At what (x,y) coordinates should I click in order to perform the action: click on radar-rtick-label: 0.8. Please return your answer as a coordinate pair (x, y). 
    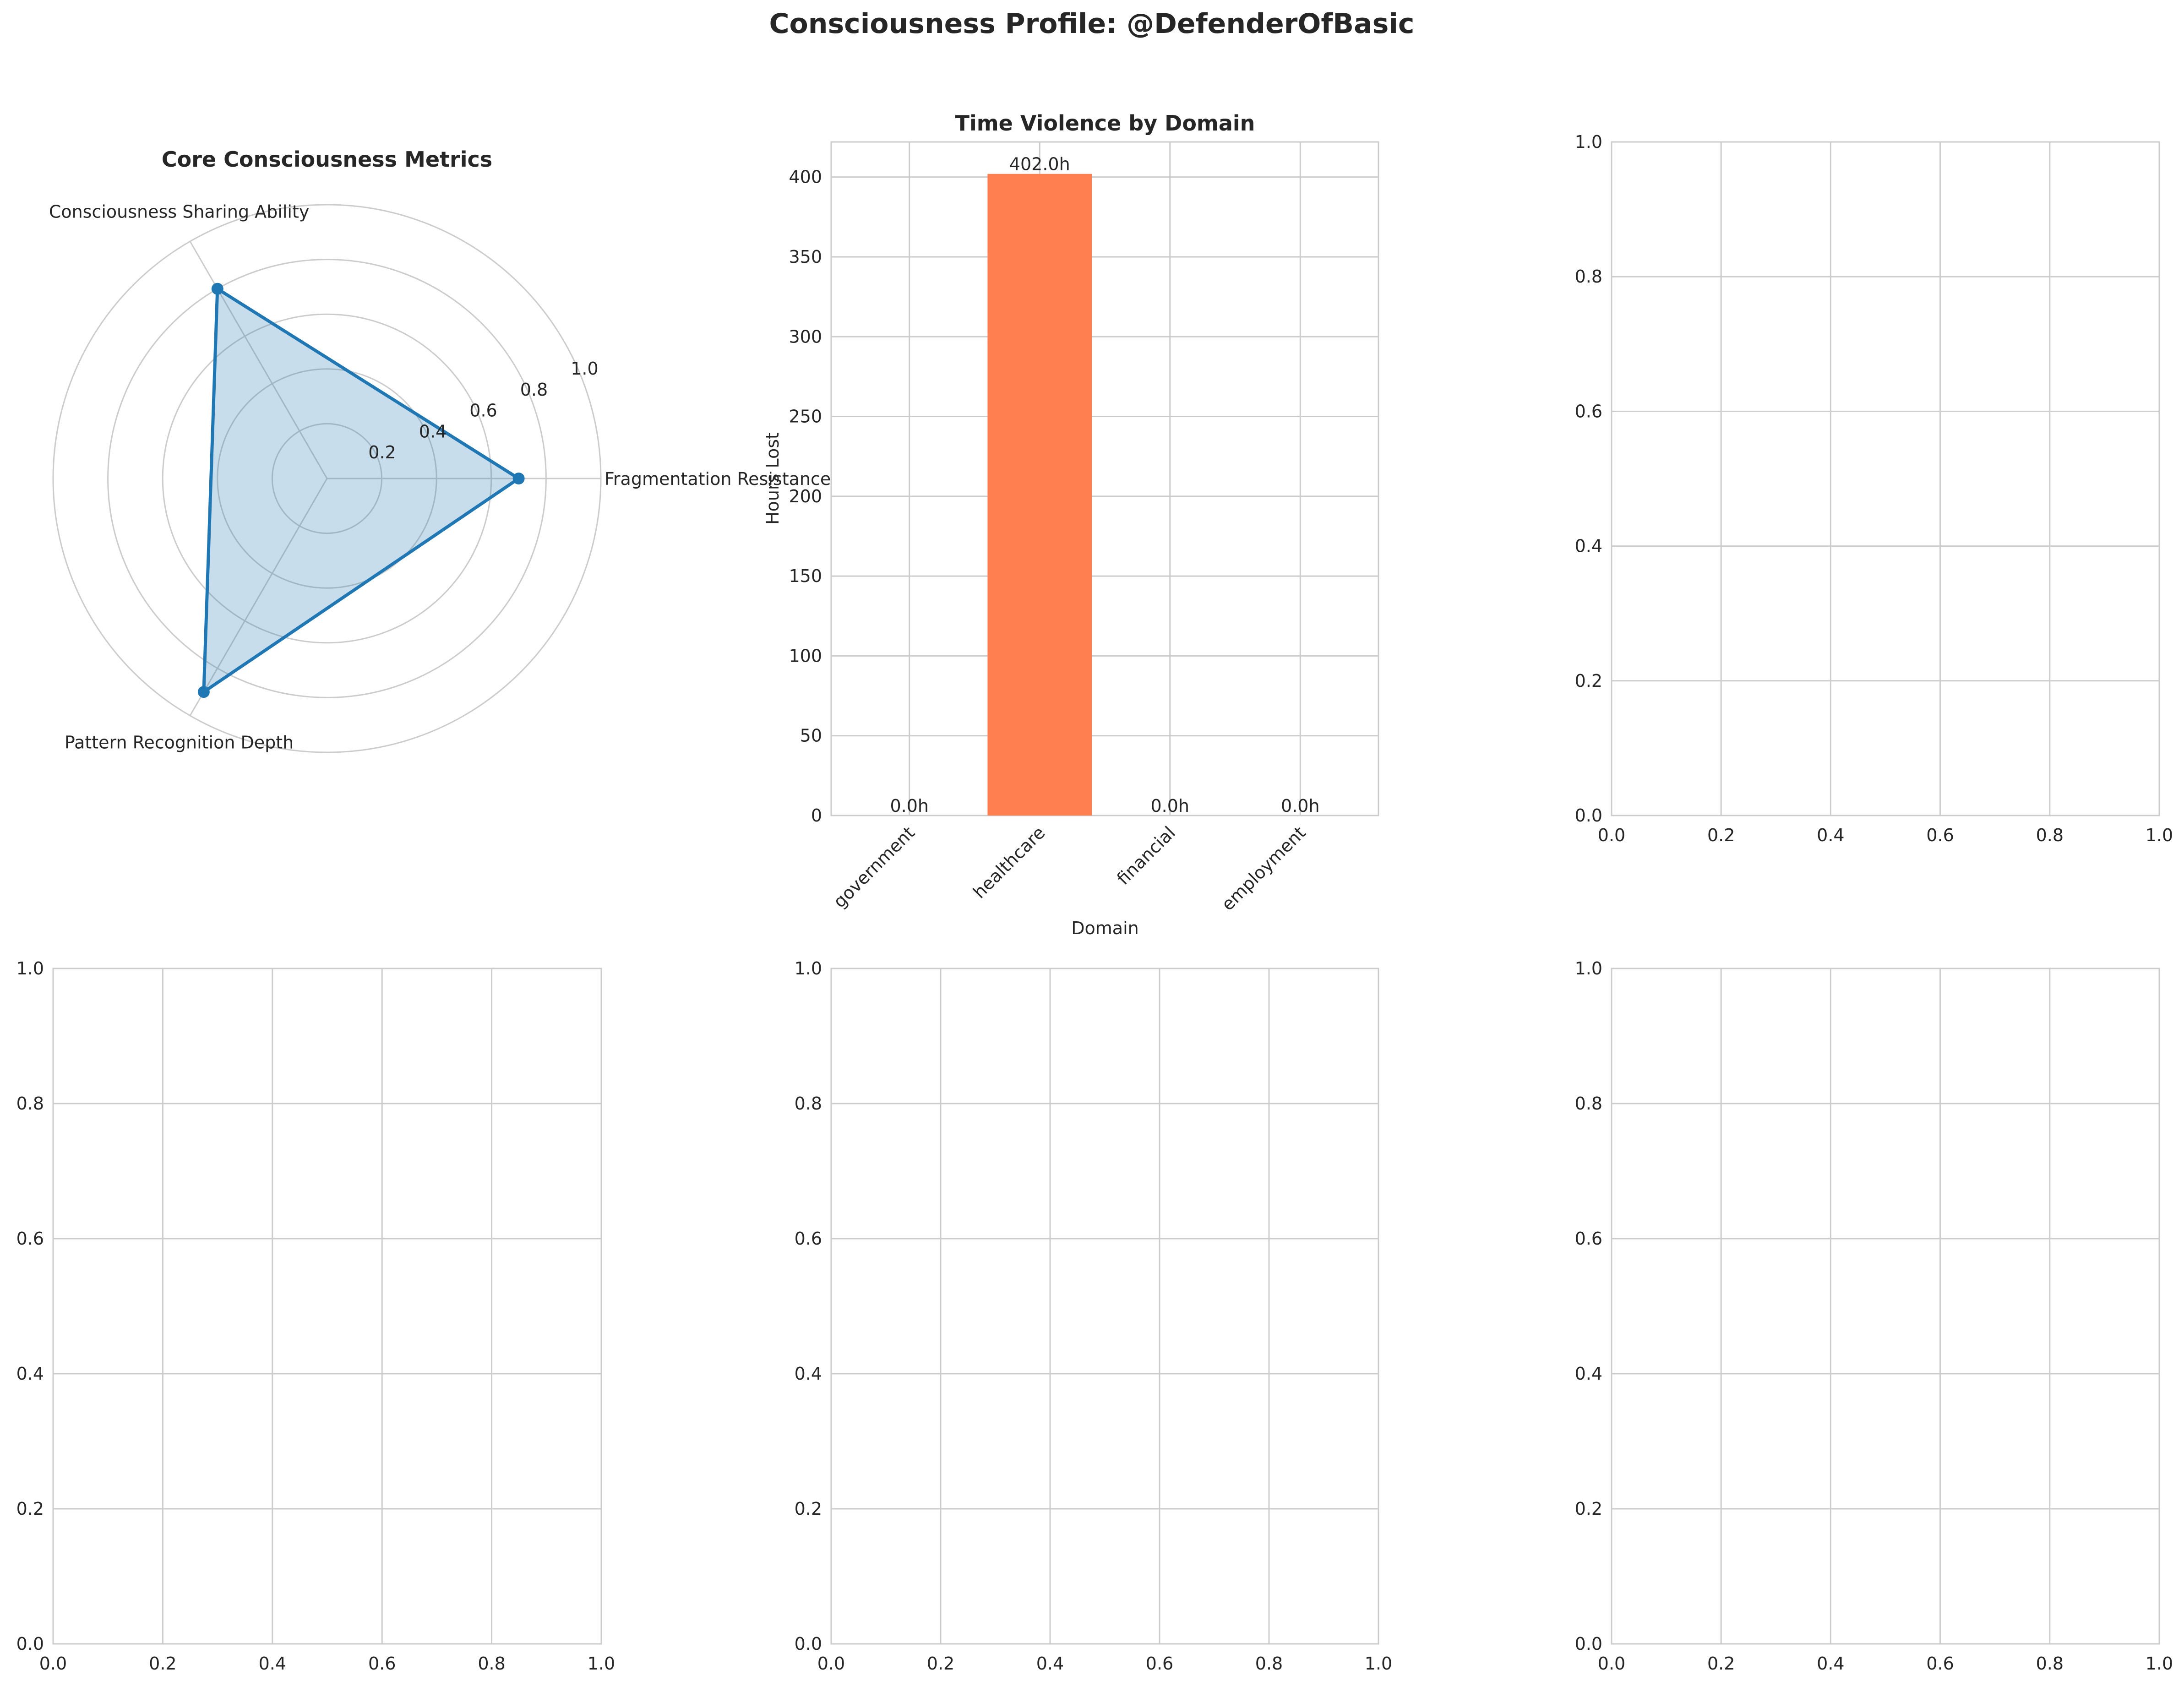
    Looking at the image, I should click on (534, 390).